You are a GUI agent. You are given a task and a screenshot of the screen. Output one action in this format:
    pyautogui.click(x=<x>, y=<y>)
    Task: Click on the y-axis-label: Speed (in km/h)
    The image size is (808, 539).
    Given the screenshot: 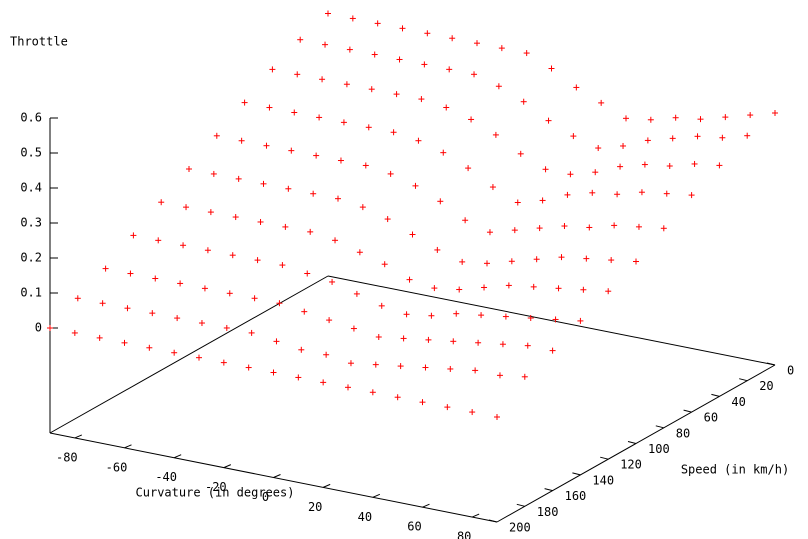 What is the action you would take?
    pyautogui.click(x=735, y=470)
    